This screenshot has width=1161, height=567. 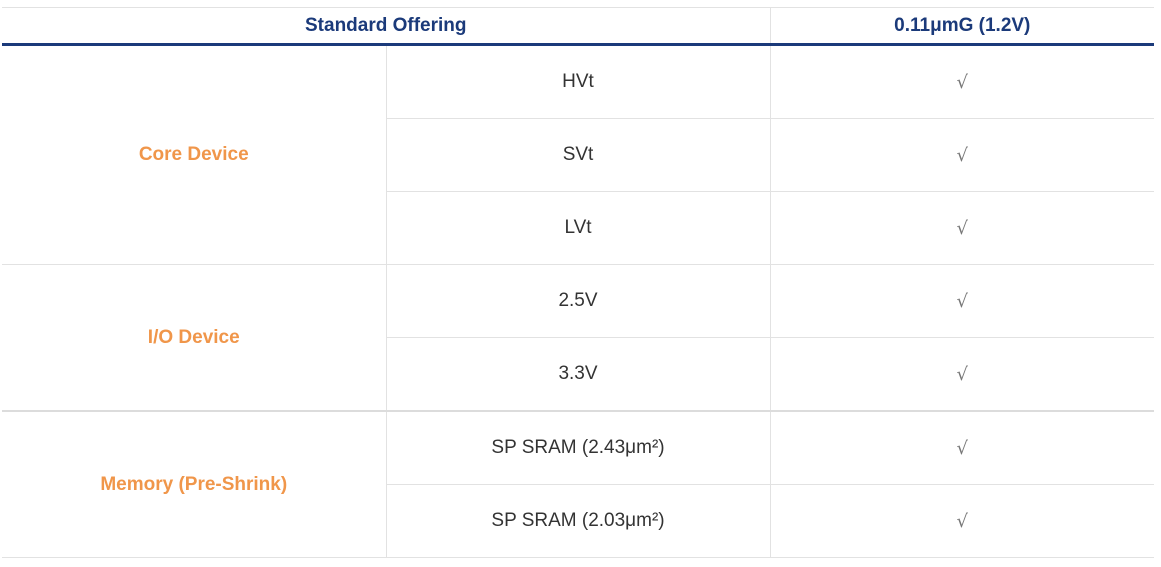 What do you see at coordinates (194, 338) in the screenshot?
I see `category-io-device: I/O Device` at bounding box center [194, 338].